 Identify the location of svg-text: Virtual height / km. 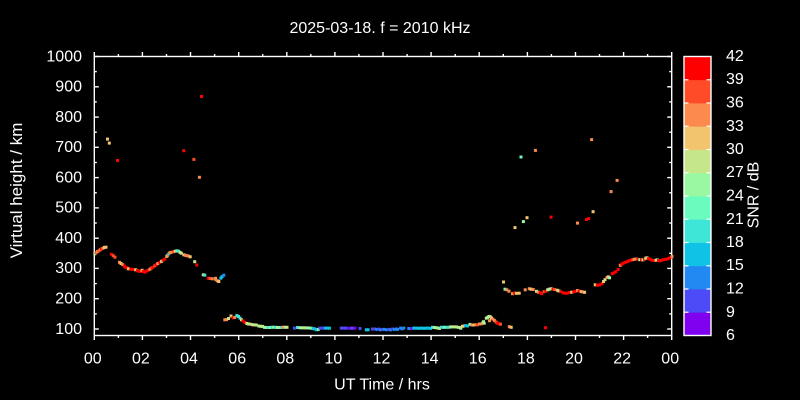
(16, 191).